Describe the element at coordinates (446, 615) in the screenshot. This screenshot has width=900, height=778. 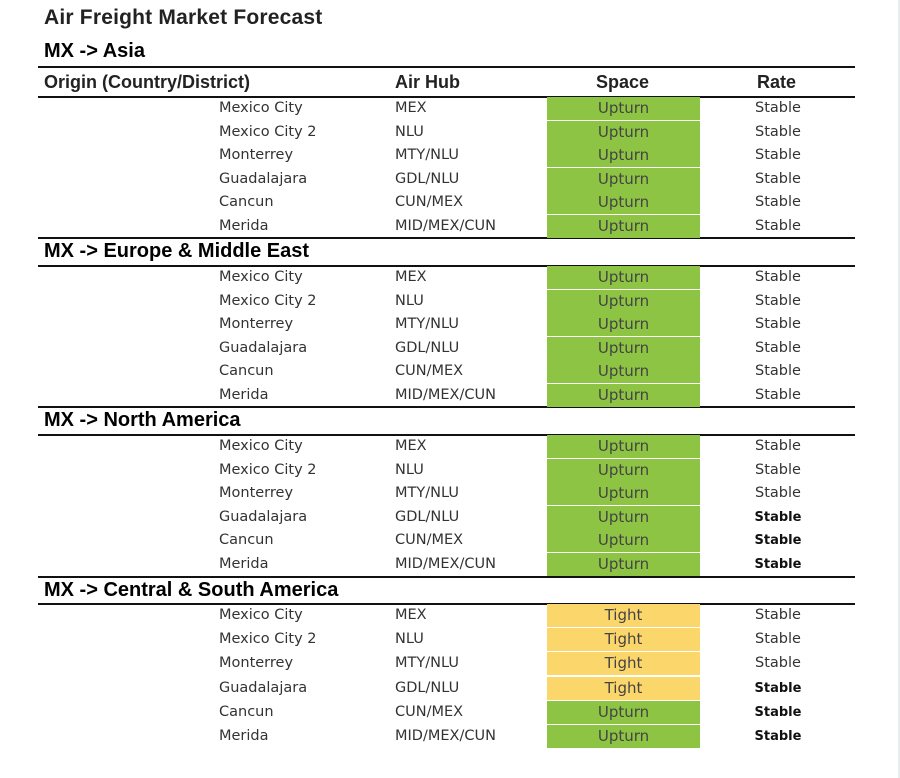
I see `table-row: Mexico City MEX Tight Stable` at that location.